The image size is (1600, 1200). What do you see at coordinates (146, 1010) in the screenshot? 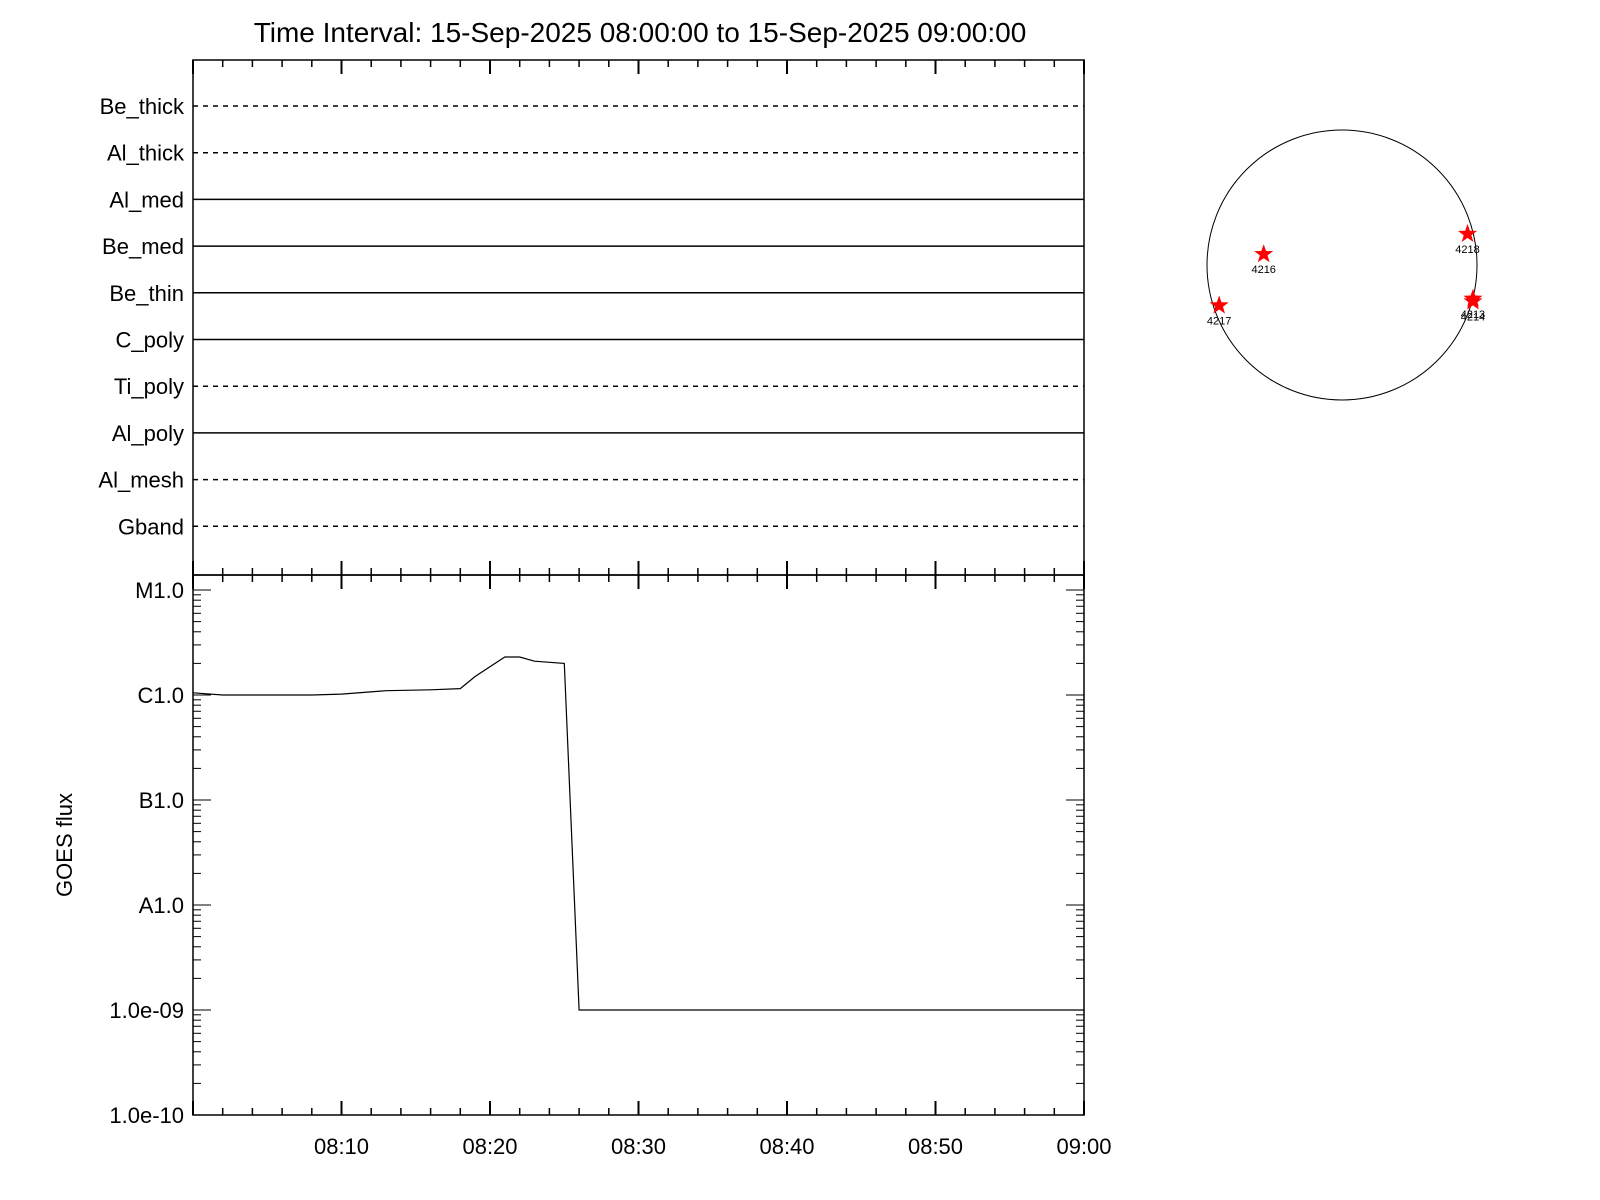
I see `y-tick-label: 1.0e-09` at bounding box center [146, 1010].